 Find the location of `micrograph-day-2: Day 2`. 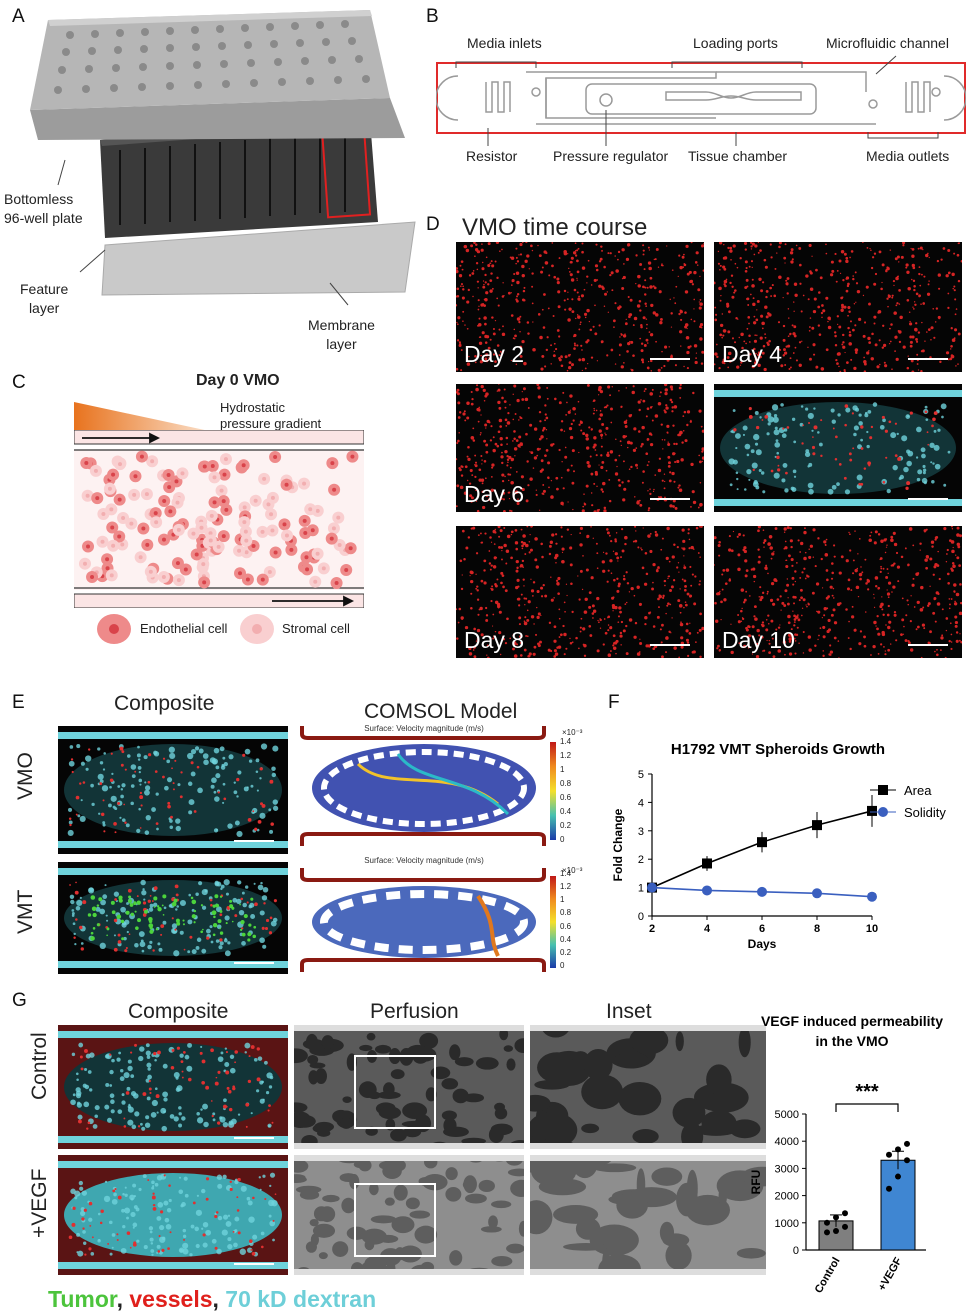

micrograph-day-2: Day 2 is located at coordinates (580, 307).